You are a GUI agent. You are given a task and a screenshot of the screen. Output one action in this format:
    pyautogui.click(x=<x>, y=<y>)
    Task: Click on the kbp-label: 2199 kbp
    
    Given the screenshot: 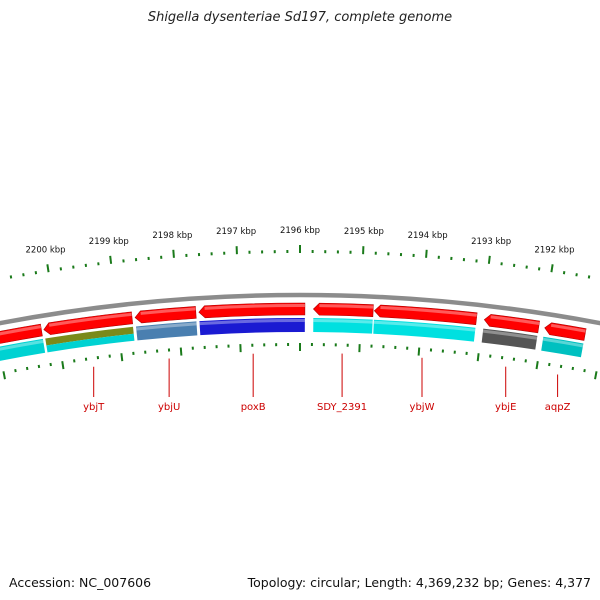 What is the action you would take?
    pyautogui.click(x=109, y=242)
    